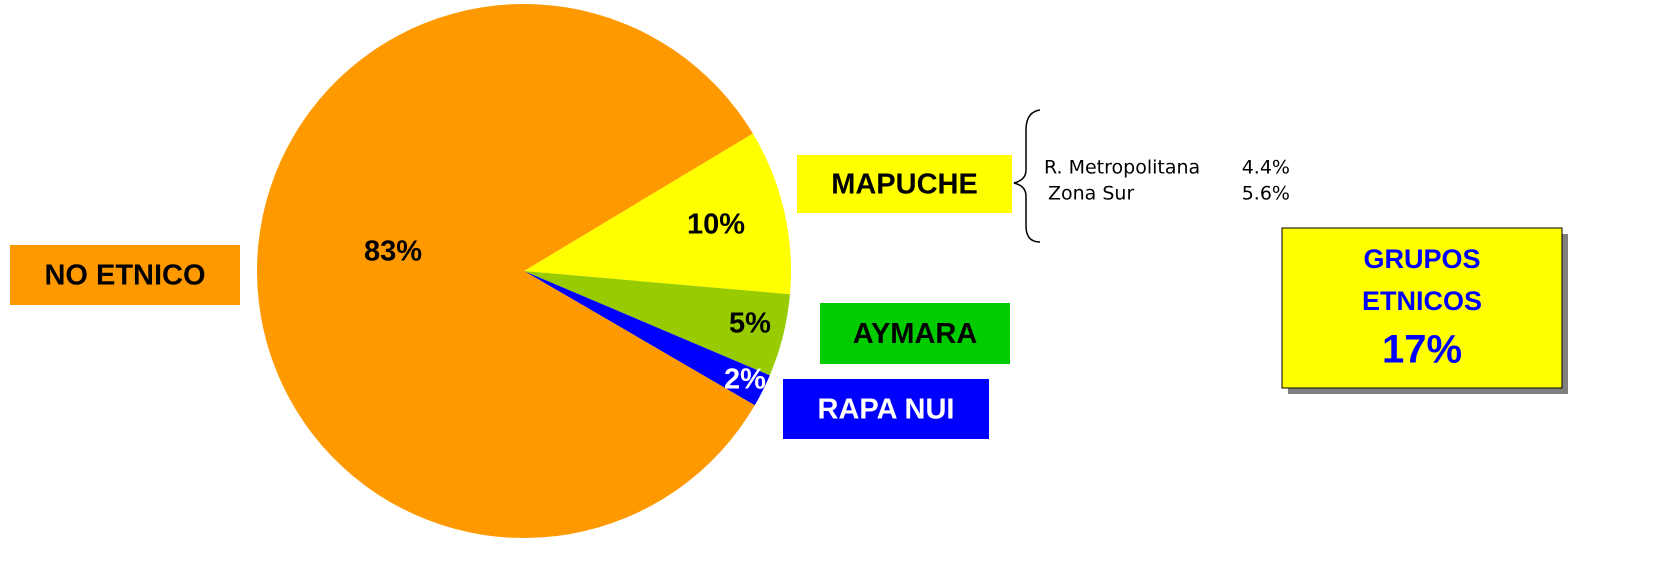  What do you see at coordinates (1027, 176) in the screenshot?
I see `brace` at bounding box center [1027, 176].